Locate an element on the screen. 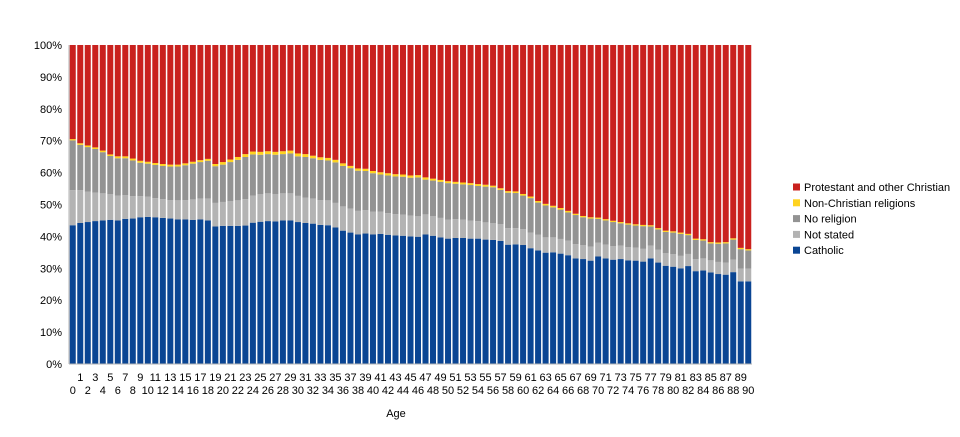 This screenshot has height=437, width=960. y-tick-label: 80% is located at coordinates (51, 110).